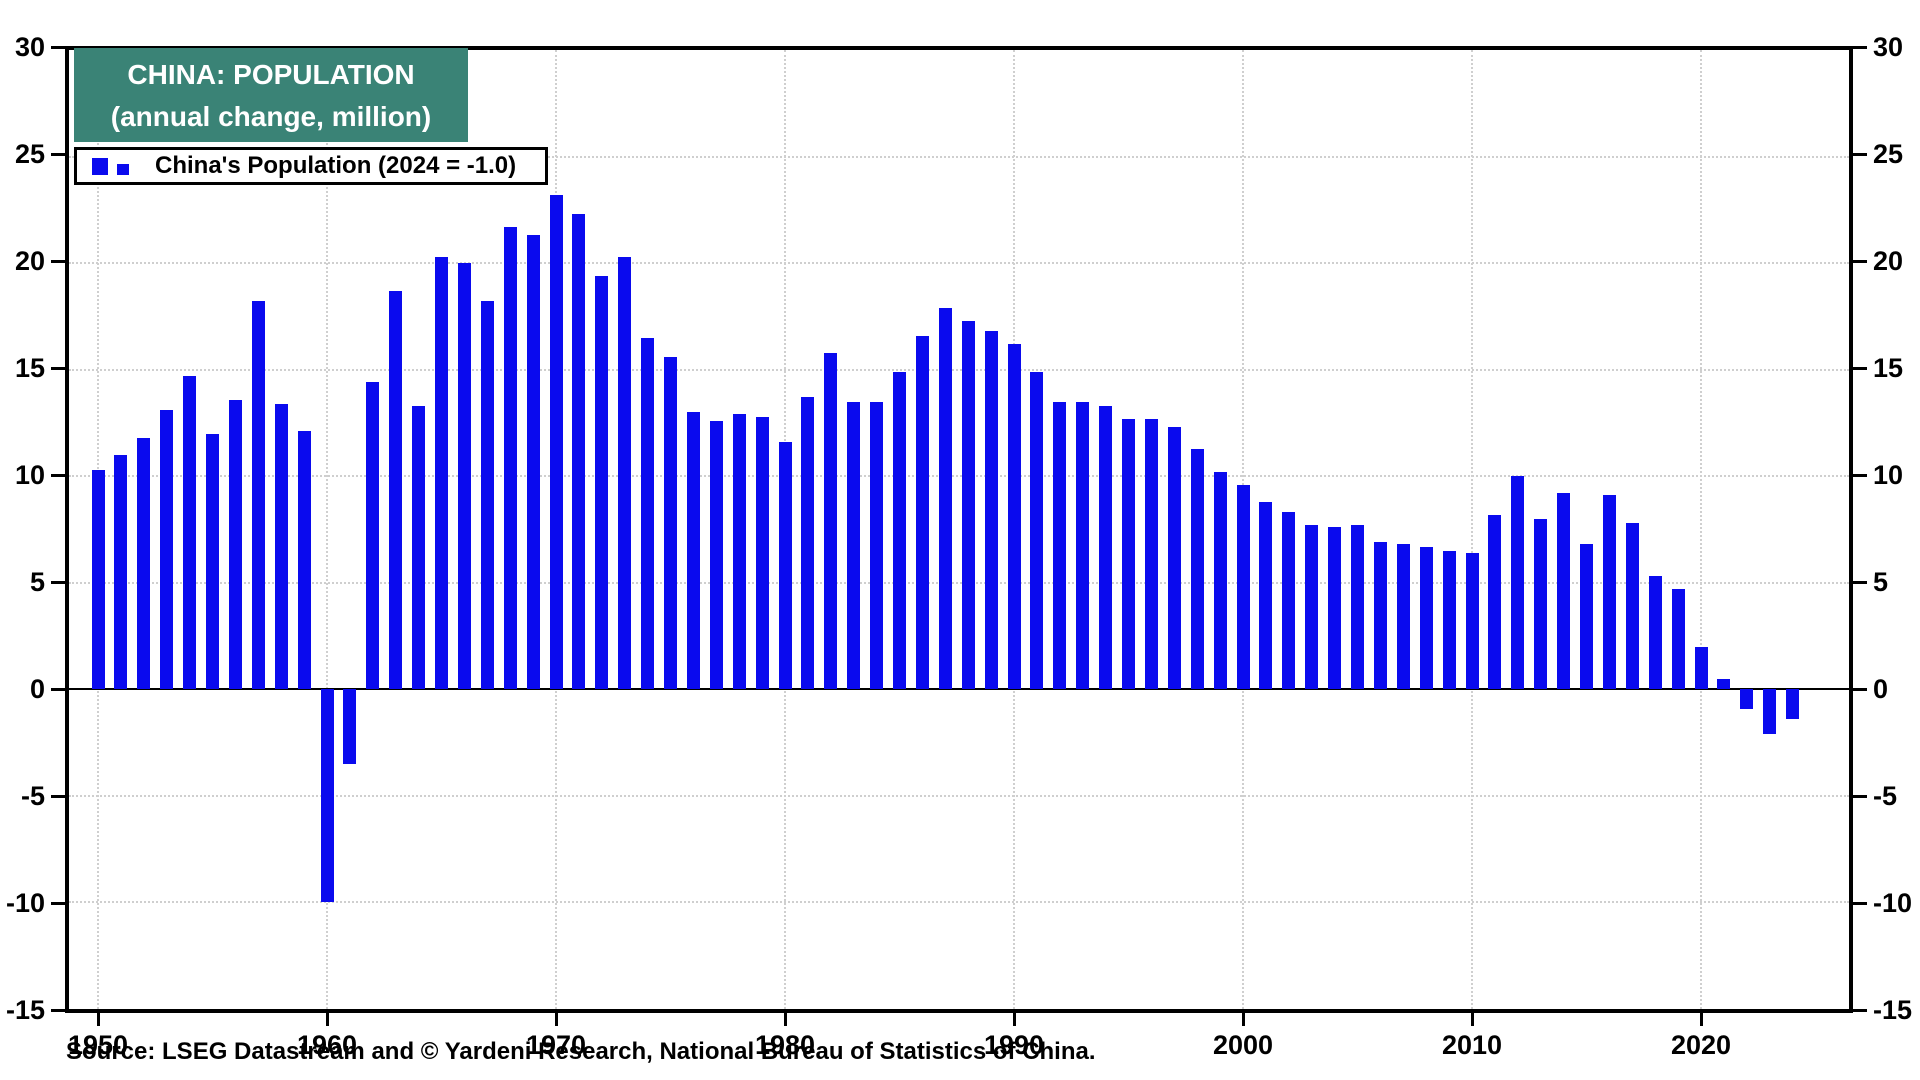 The image size is (1920, 1080). I want to click on bar-1997, so click(1174, 558).